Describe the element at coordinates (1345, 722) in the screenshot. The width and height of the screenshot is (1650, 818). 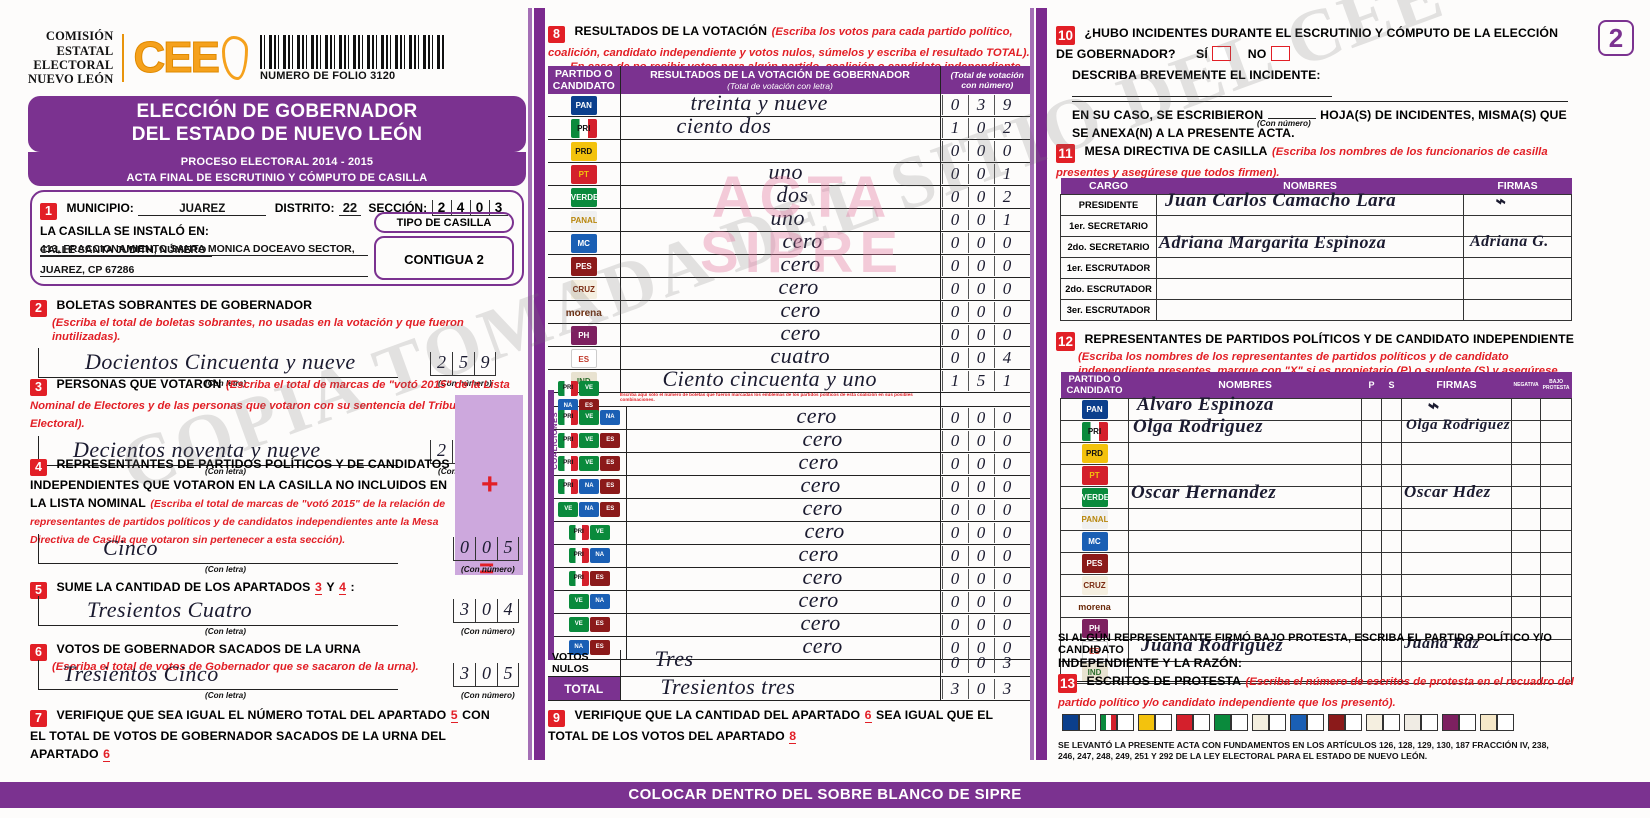
I see `protest-entry-pes` at that location.